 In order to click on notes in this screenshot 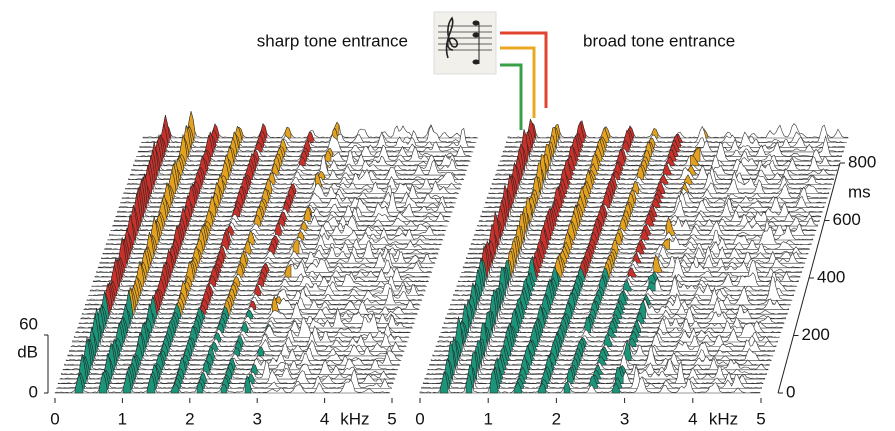, I will do `click(476, 42)`.